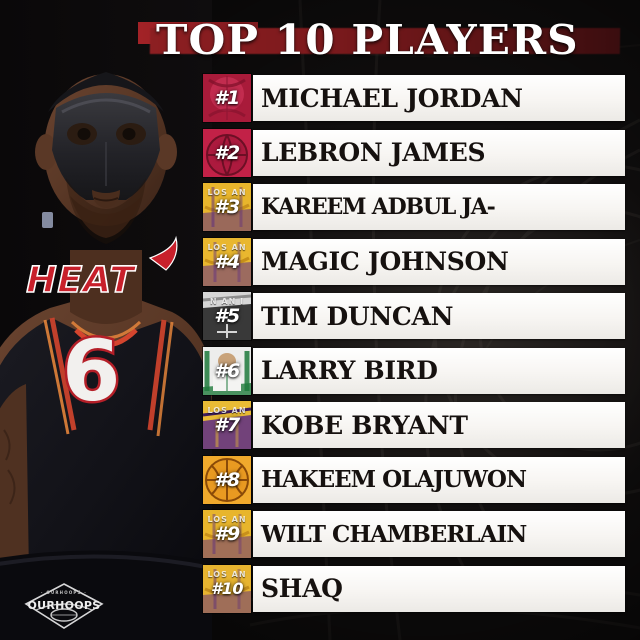 Image resolution: width=640 pixels, height=640 pixels. I want to click on list-item: #1 MICHAEL JORDAN, so click(421, 99).